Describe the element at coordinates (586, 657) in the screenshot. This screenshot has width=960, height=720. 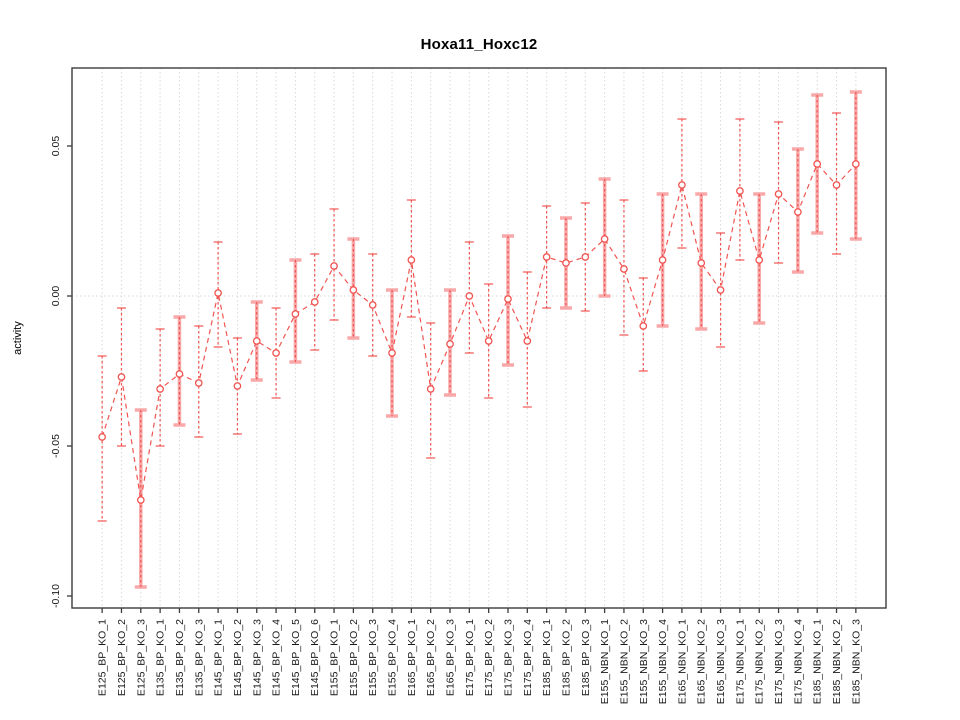
I see `x-tick-label: E185_BP_KO_3` at that location.